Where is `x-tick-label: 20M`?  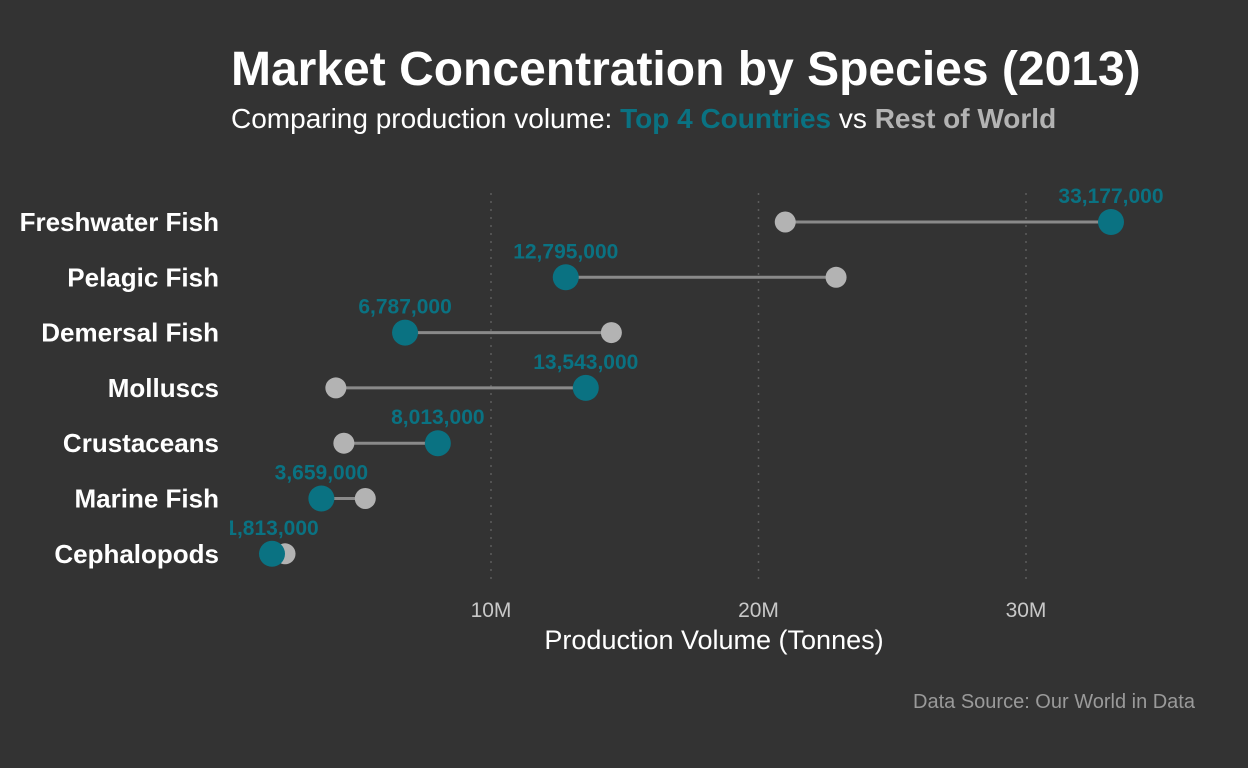
x-tick-label: 20M is located at coordinates (758, 610).